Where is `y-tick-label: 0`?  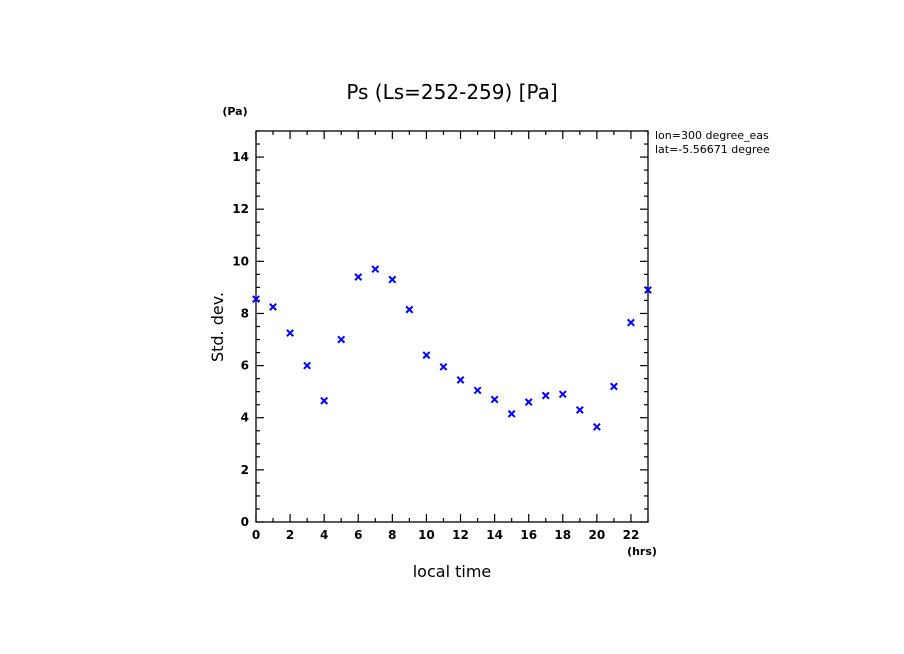
y-tick-label: 0 is located at coordinates (245, 522).